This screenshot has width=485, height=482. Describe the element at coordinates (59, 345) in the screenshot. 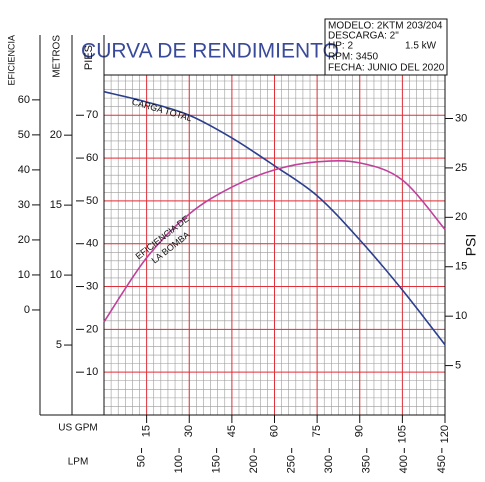

I see `y3-tick-label: 5` at that location.